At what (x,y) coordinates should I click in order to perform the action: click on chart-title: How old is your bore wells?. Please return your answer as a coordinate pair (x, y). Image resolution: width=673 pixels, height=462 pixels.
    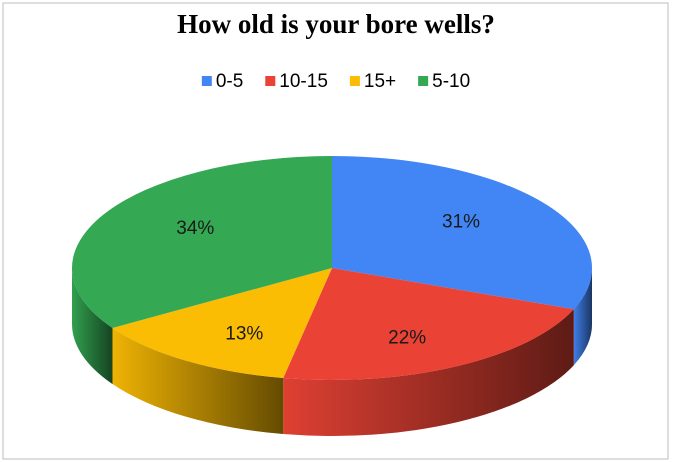
    Looking at the image, I should click on (336, 24).